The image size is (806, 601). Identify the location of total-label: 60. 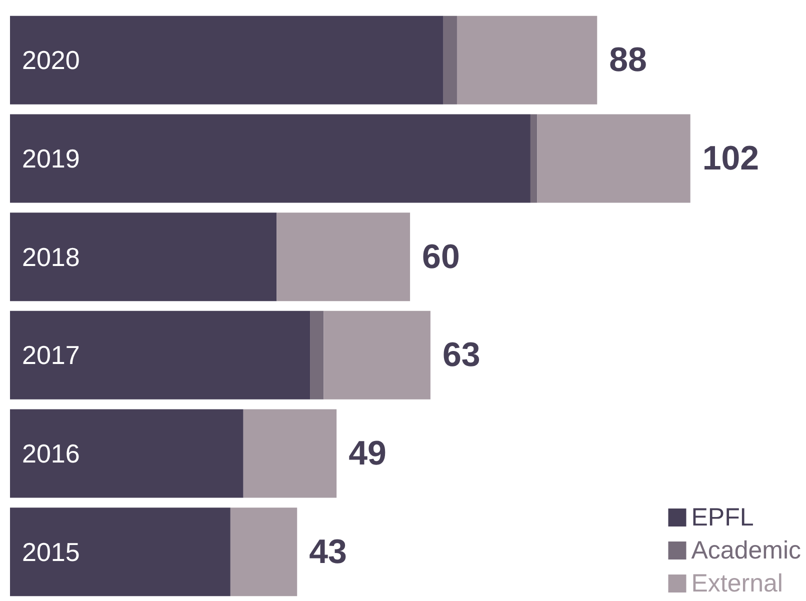
(441, 257).